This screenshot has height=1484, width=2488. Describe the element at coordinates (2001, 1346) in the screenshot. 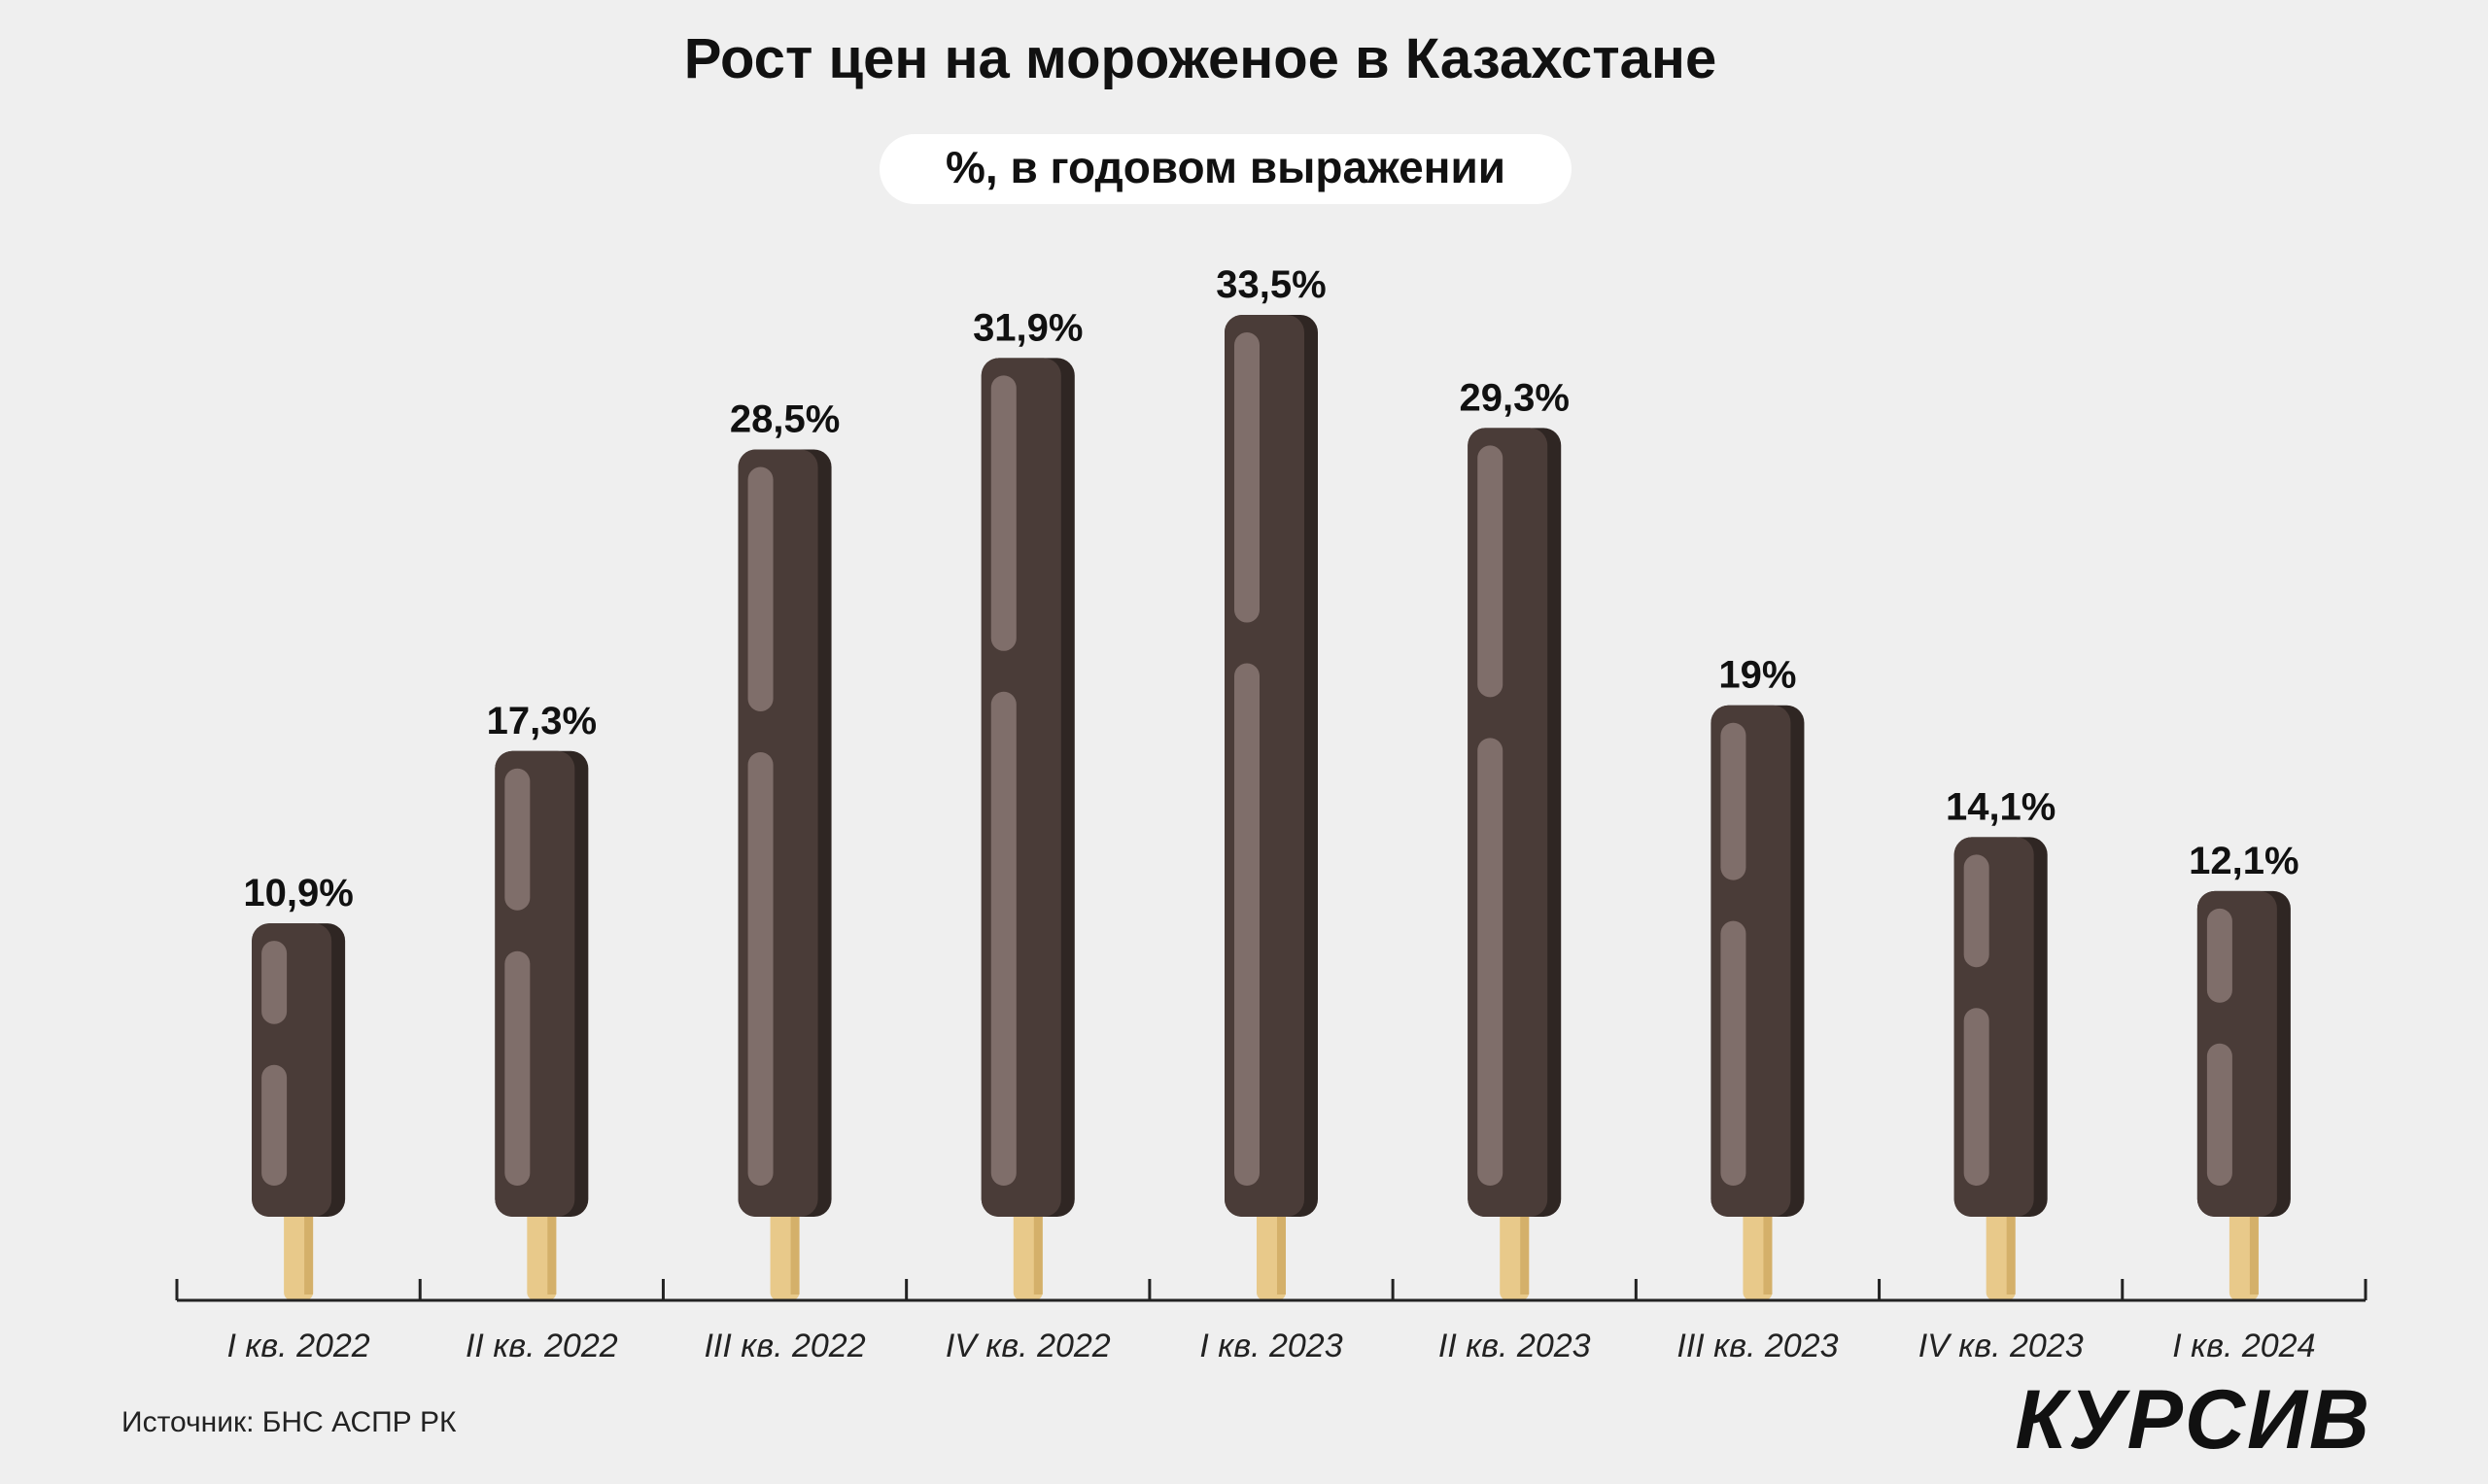

I see `x-tick-label: IV кв. 2023` at that location.